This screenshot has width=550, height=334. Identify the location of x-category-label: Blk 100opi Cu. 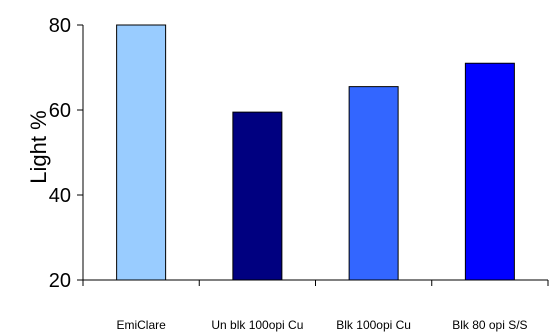
(373, 325).